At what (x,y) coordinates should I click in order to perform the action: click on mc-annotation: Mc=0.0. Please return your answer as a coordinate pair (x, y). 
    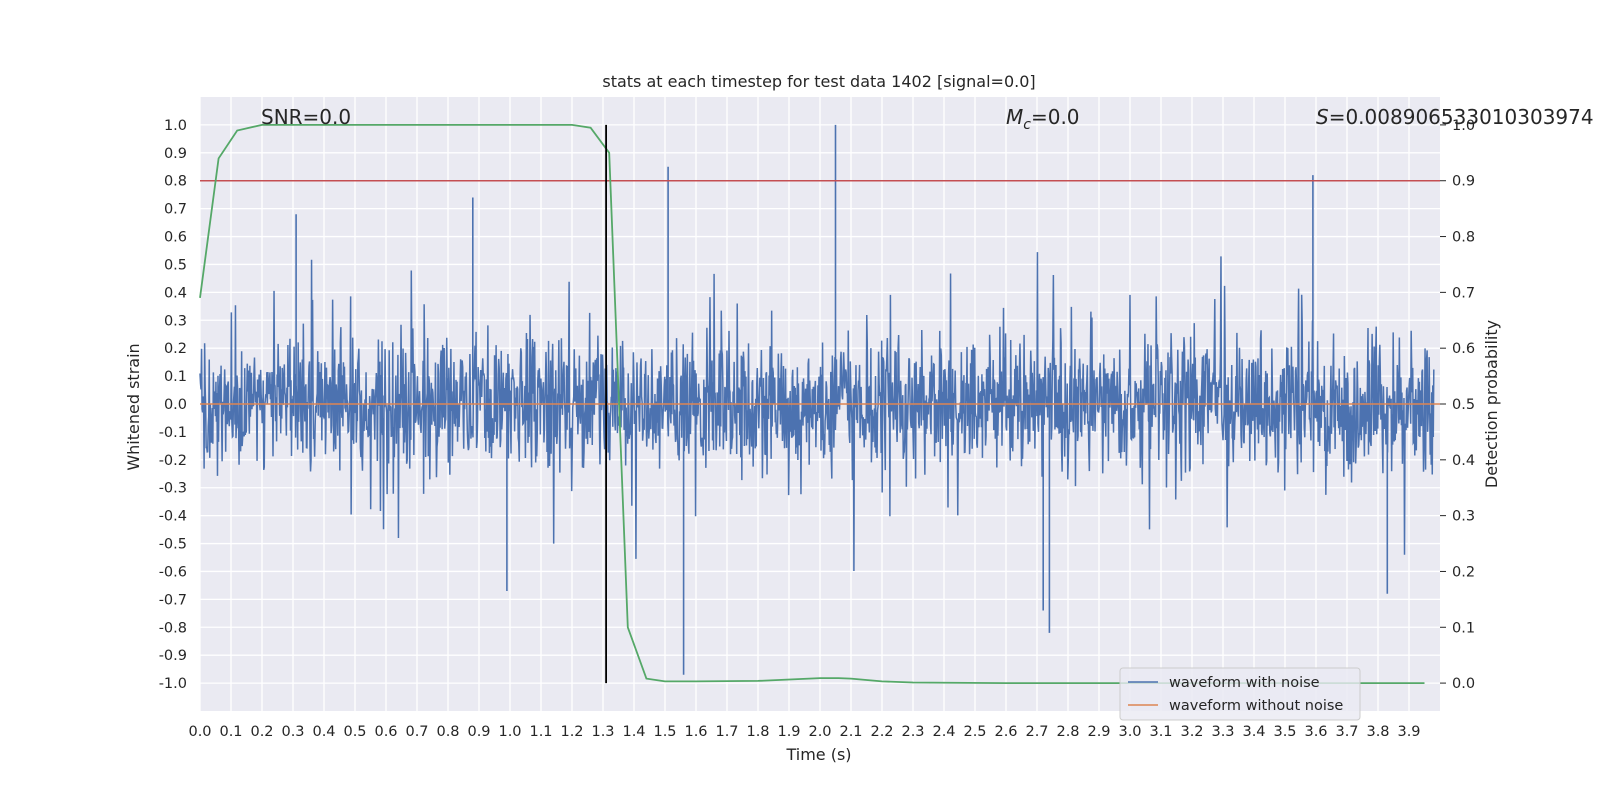
    Looking at the image, I should click on (1043, 119).